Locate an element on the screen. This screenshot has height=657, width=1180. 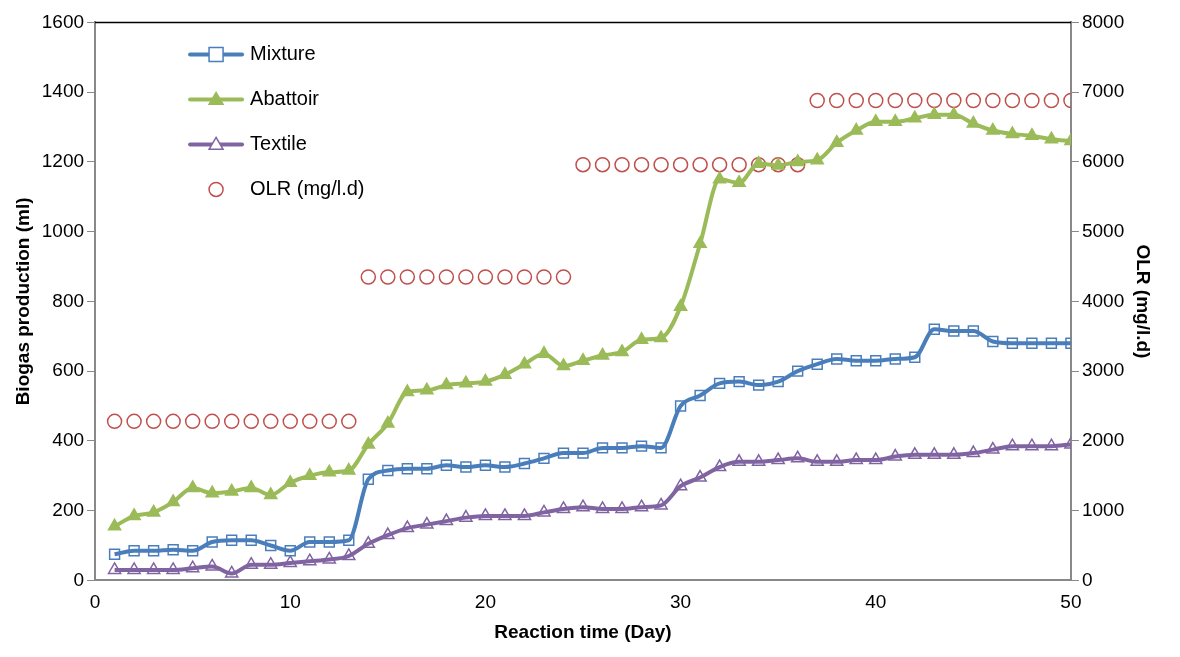
legend-label: Mixture is located at coordinates (283, 52).